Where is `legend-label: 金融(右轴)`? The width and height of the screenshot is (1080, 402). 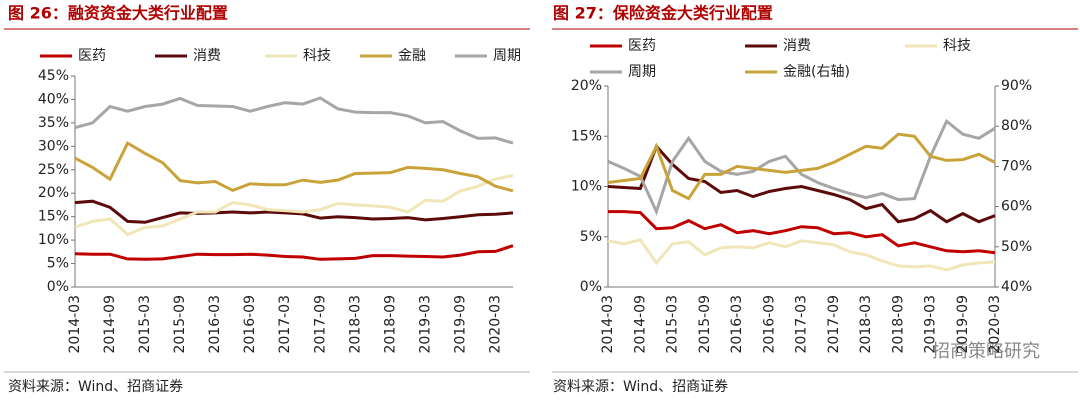 legend-label: 金融(右轴) is located at coordinates (816, 72).